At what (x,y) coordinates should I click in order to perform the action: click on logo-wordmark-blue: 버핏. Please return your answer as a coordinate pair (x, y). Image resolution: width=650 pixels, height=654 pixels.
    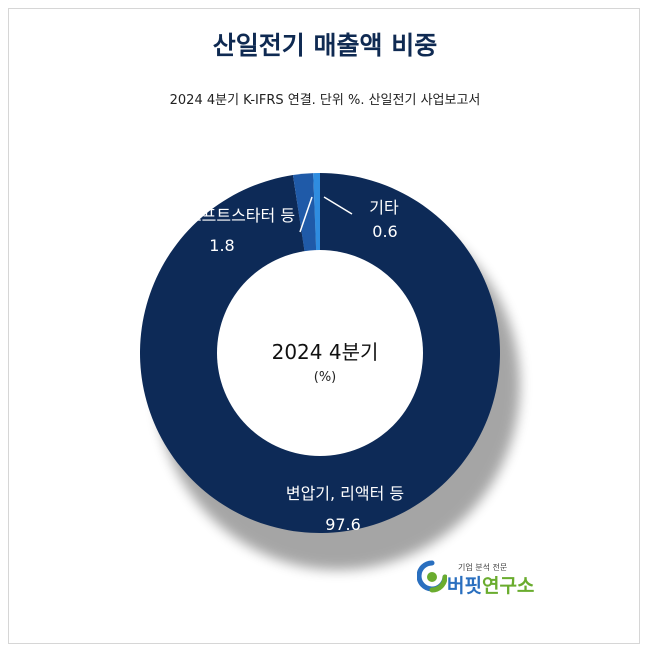
    Looking at the image, I should click on (464, 586).